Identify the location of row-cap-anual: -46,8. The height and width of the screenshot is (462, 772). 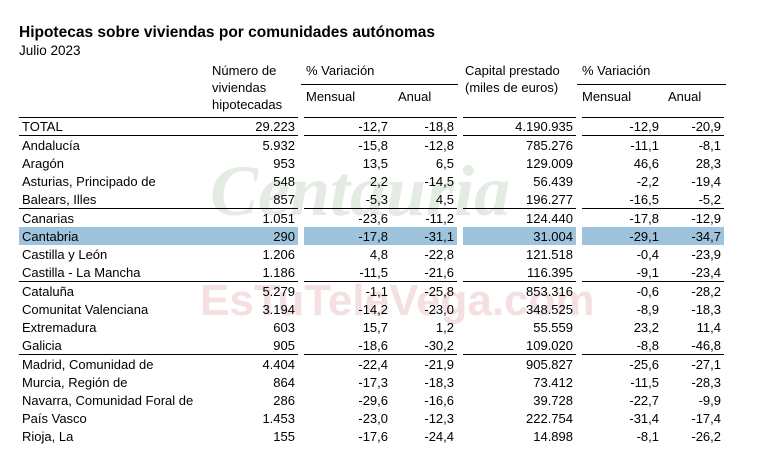
(706, 345).